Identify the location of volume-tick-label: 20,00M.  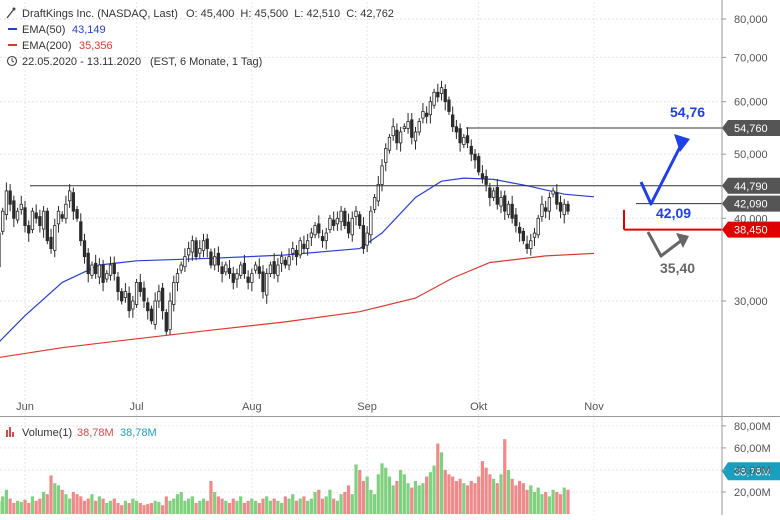
(752, 493).